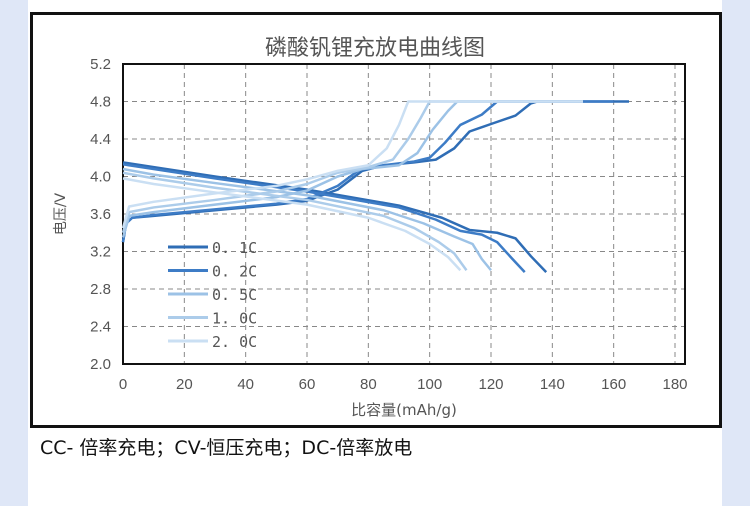 This screenshot has height=506, width=750. What do you see at coordinates (552, 384) in the screenshot?
I see `x-tick-label: 140` at bounding box center [552, 384].